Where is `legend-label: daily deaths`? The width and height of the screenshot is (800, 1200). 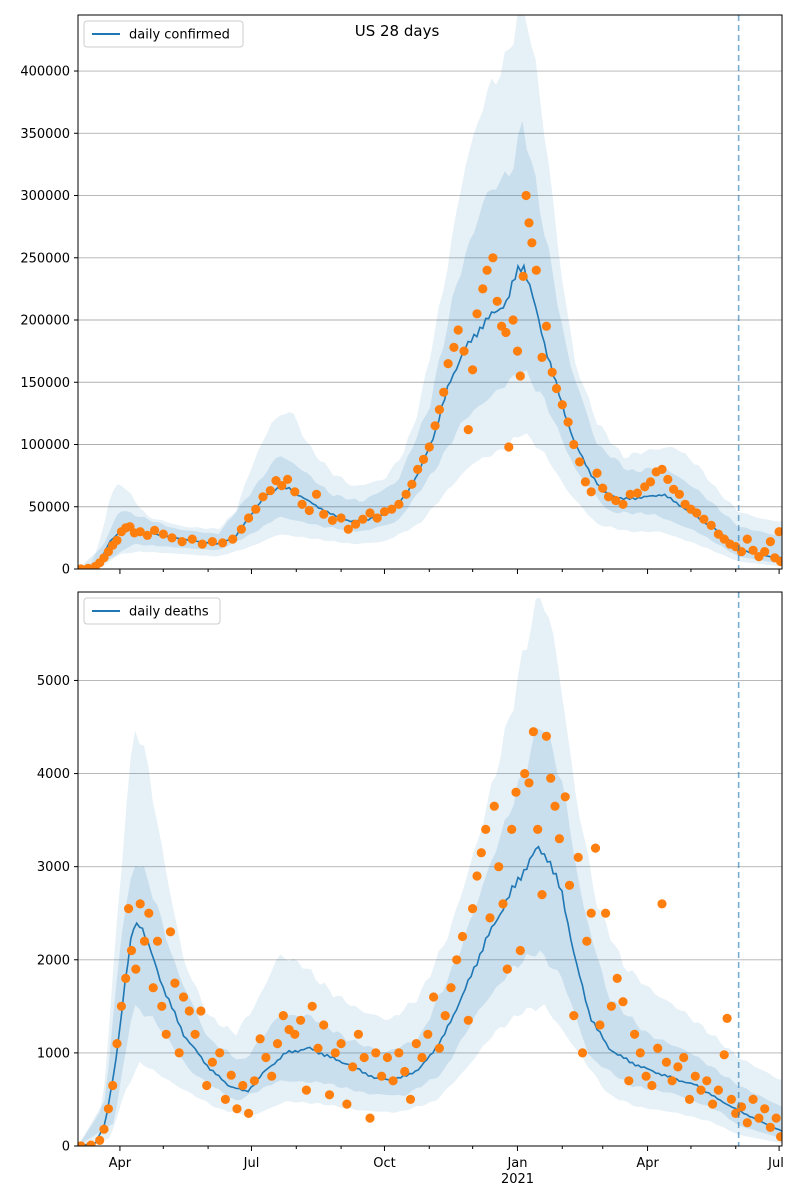 legend-label: daily deaths is located at coordinates (169, 612).